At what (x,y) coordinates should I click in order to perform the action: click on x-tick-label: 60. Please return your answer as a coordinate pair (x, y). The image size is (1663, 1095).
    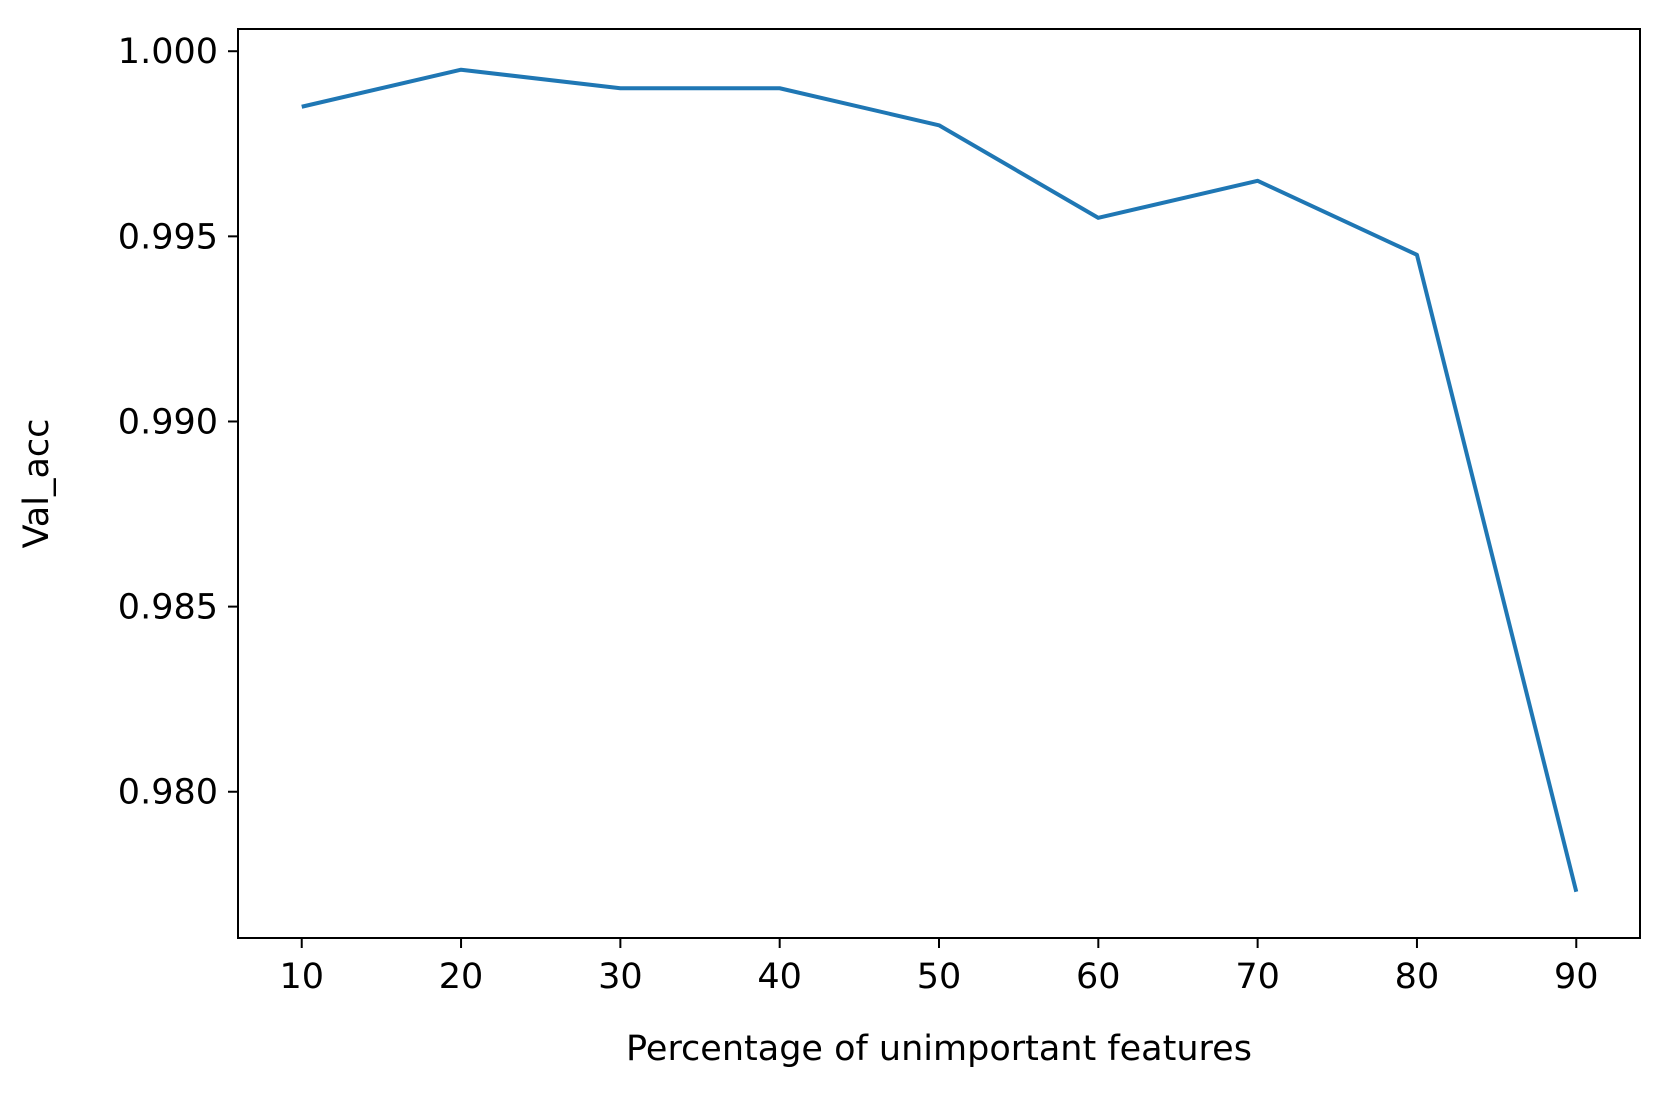
    Looking at the image, I should click on (1098, 977).